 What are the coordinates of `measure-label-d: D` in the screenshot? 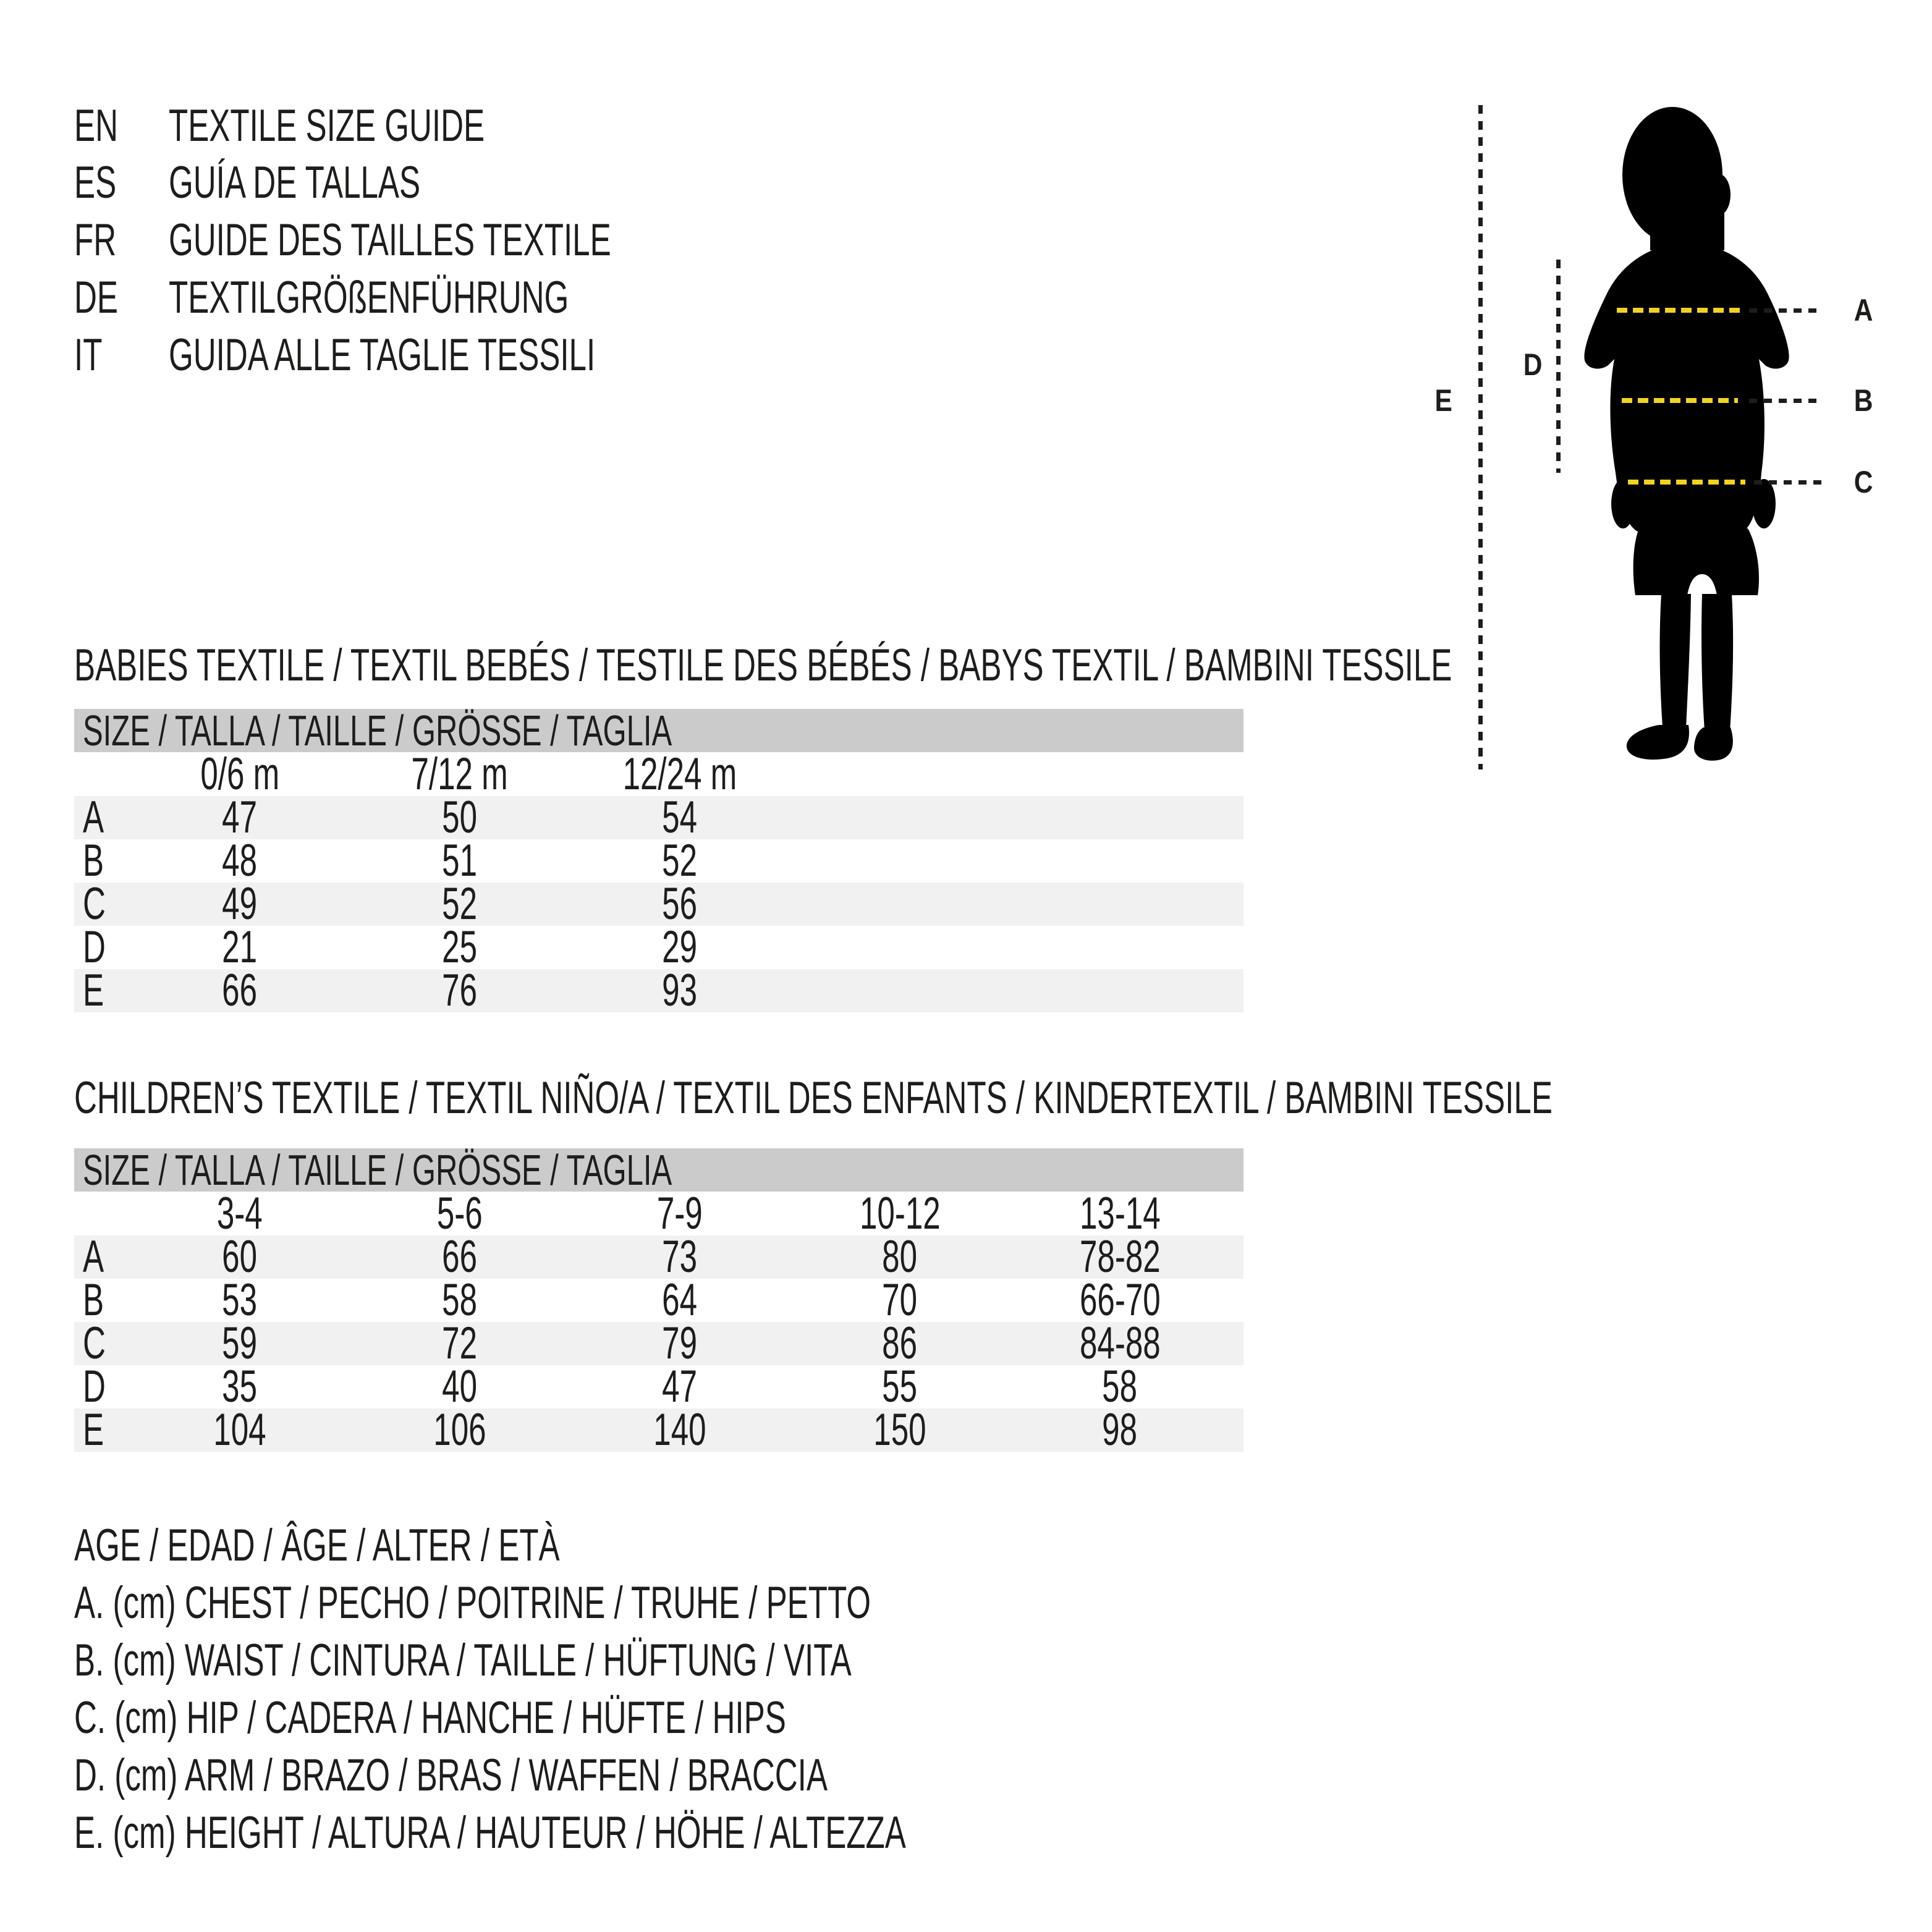 It's located at (1533, 364).